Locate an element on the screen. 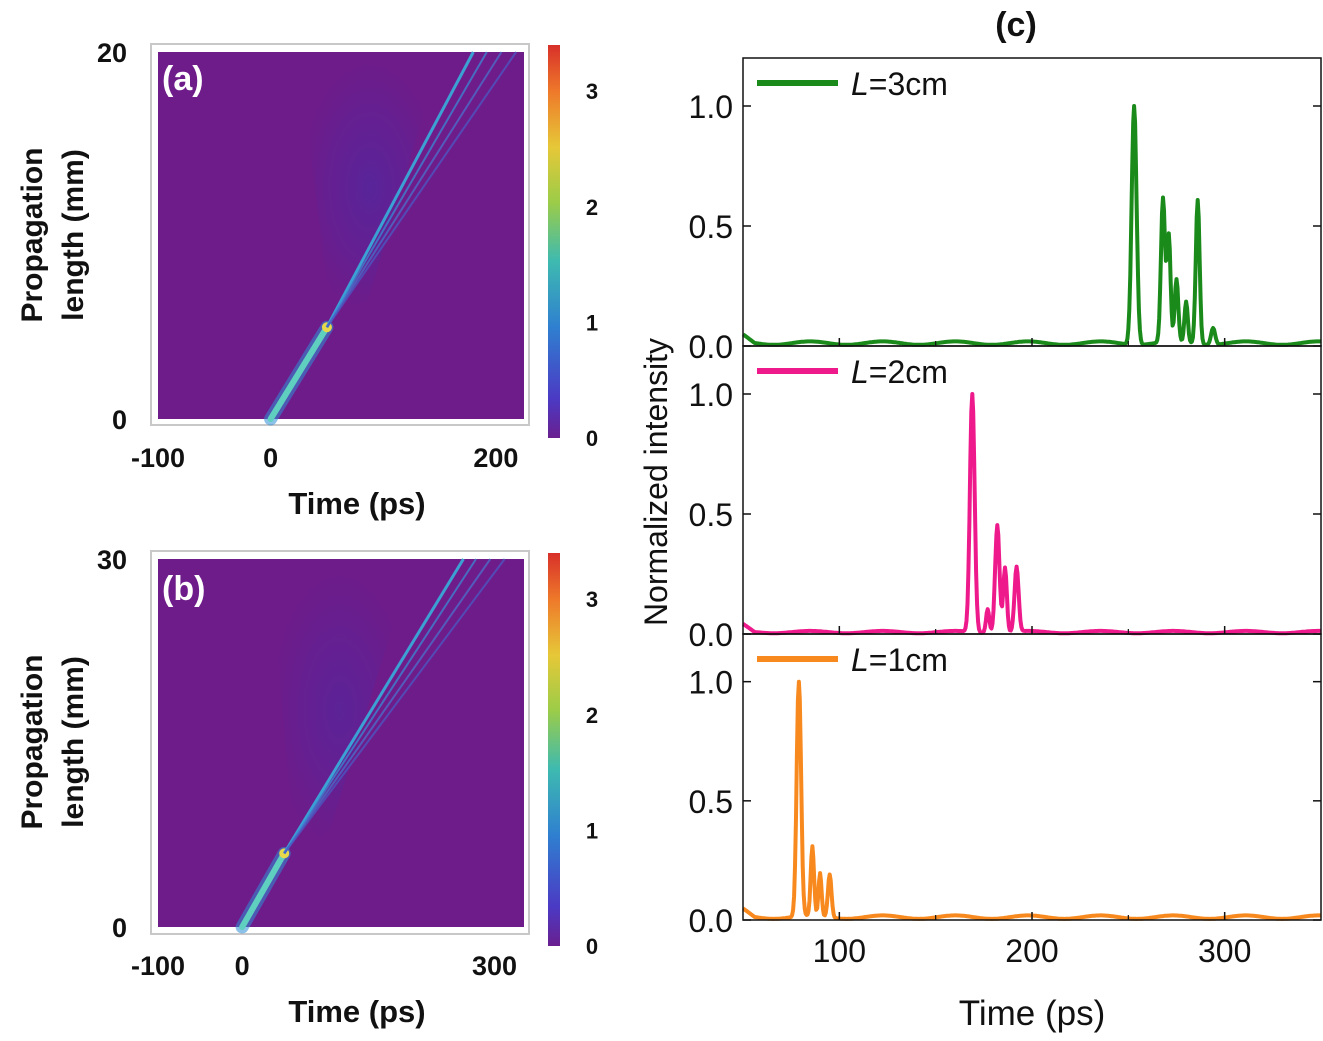 This screenshot has width=1323, height=1041. panel-a-ylabel-line1: Propagation is located at coordinates (32, 234).